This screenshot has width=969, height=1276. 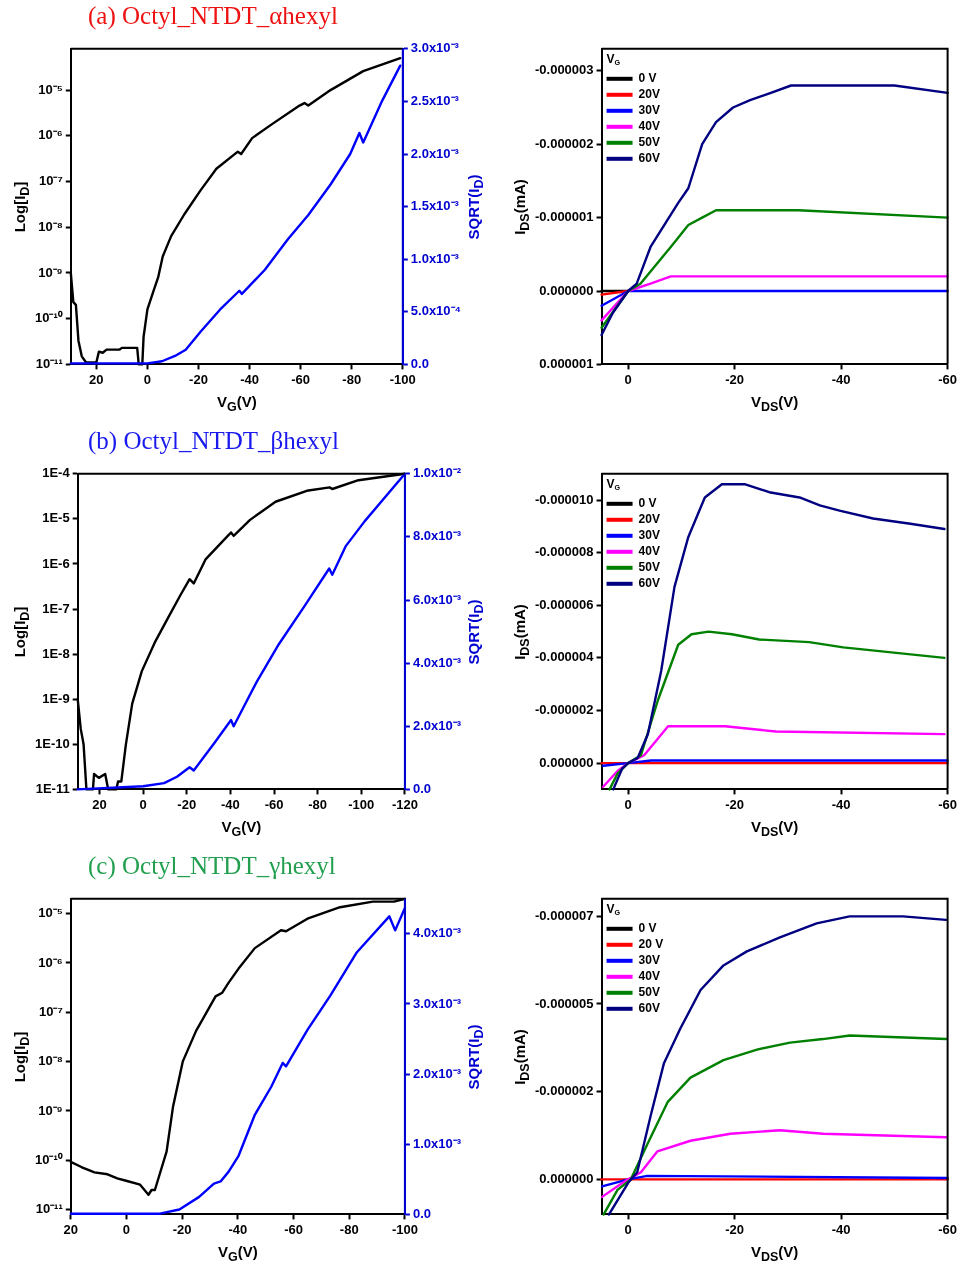 What do you see at coordinates (564, 657) in the screenshot?
I see `y-tick-label: -0.000004` at bounding box center [564, 657].